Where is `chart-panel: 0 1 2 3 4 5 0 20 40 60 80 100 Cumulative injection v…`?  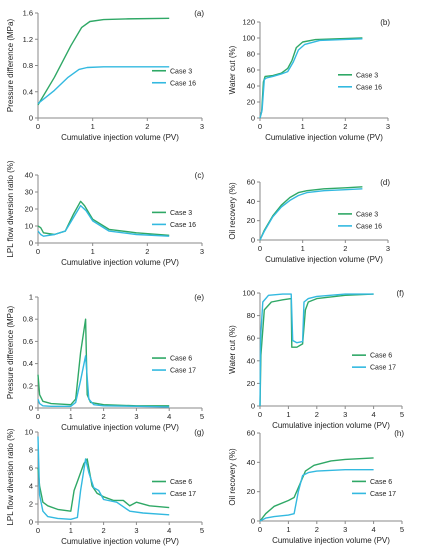
chart-panel: 0 1 2 3 4 5 0 20 40 60 80 100 Cumulative injection v… is located at coordinates (316, 360).